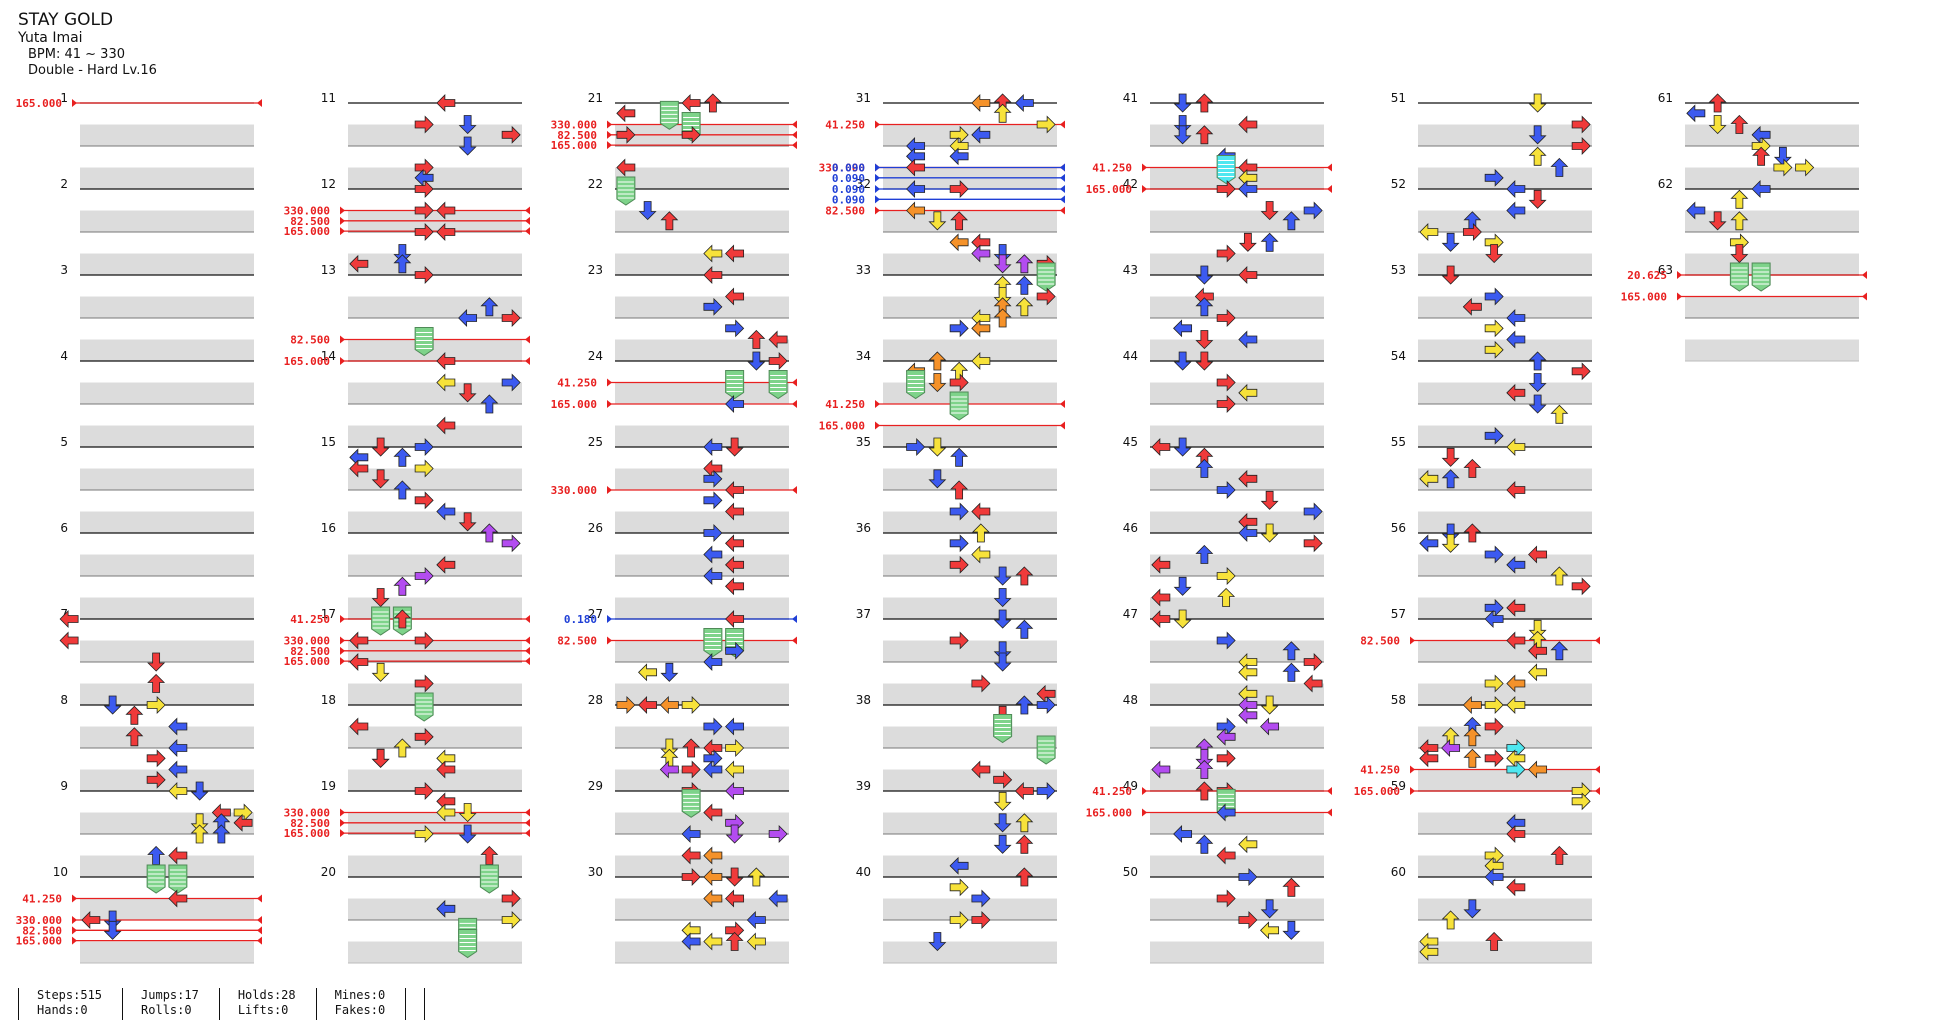  I want to click on stop-label: 0.090, so click(848, 168).